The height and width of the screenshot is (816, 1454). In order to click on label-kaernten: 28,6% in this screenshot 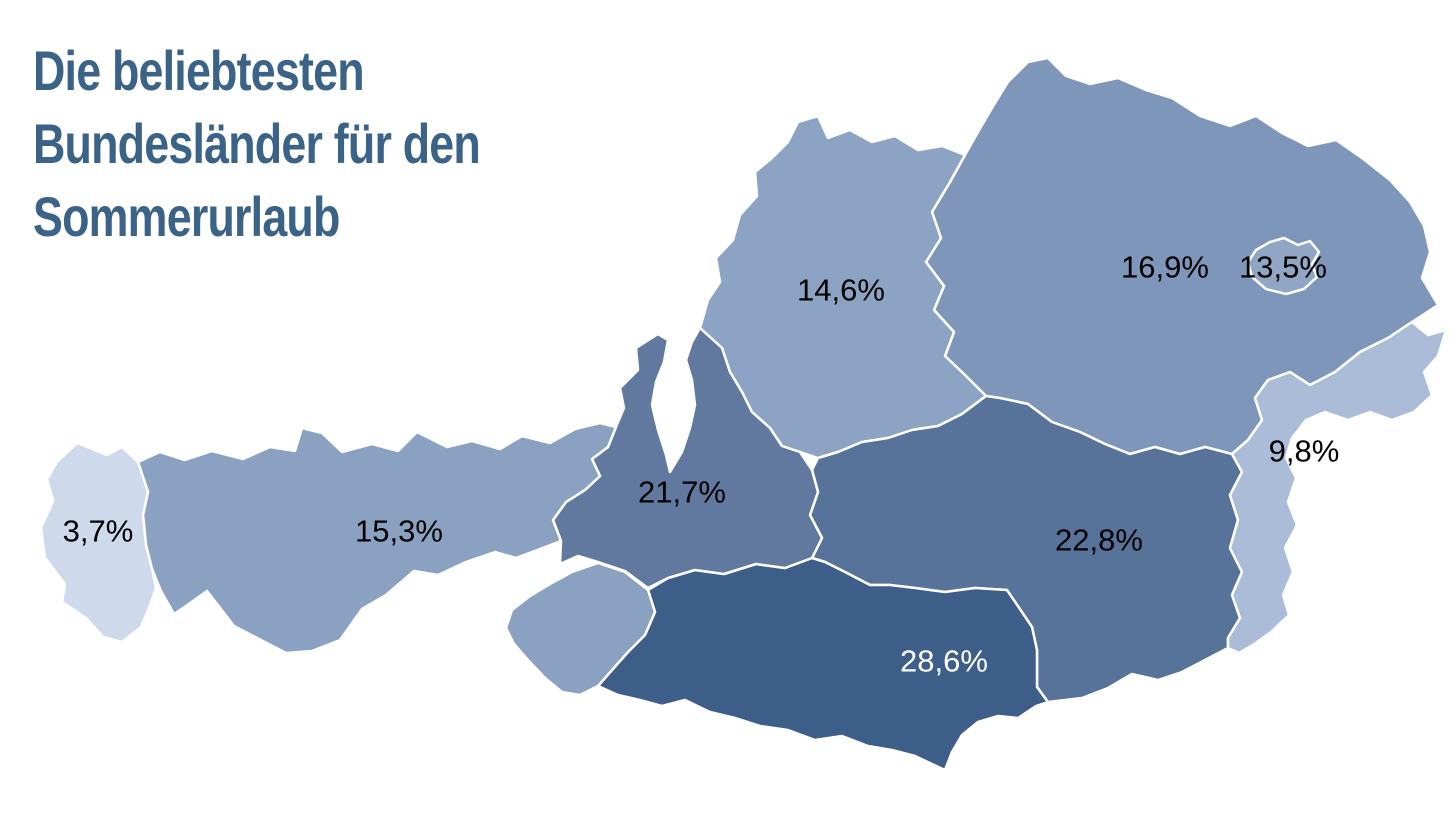, I will do `click(944, 661)`.